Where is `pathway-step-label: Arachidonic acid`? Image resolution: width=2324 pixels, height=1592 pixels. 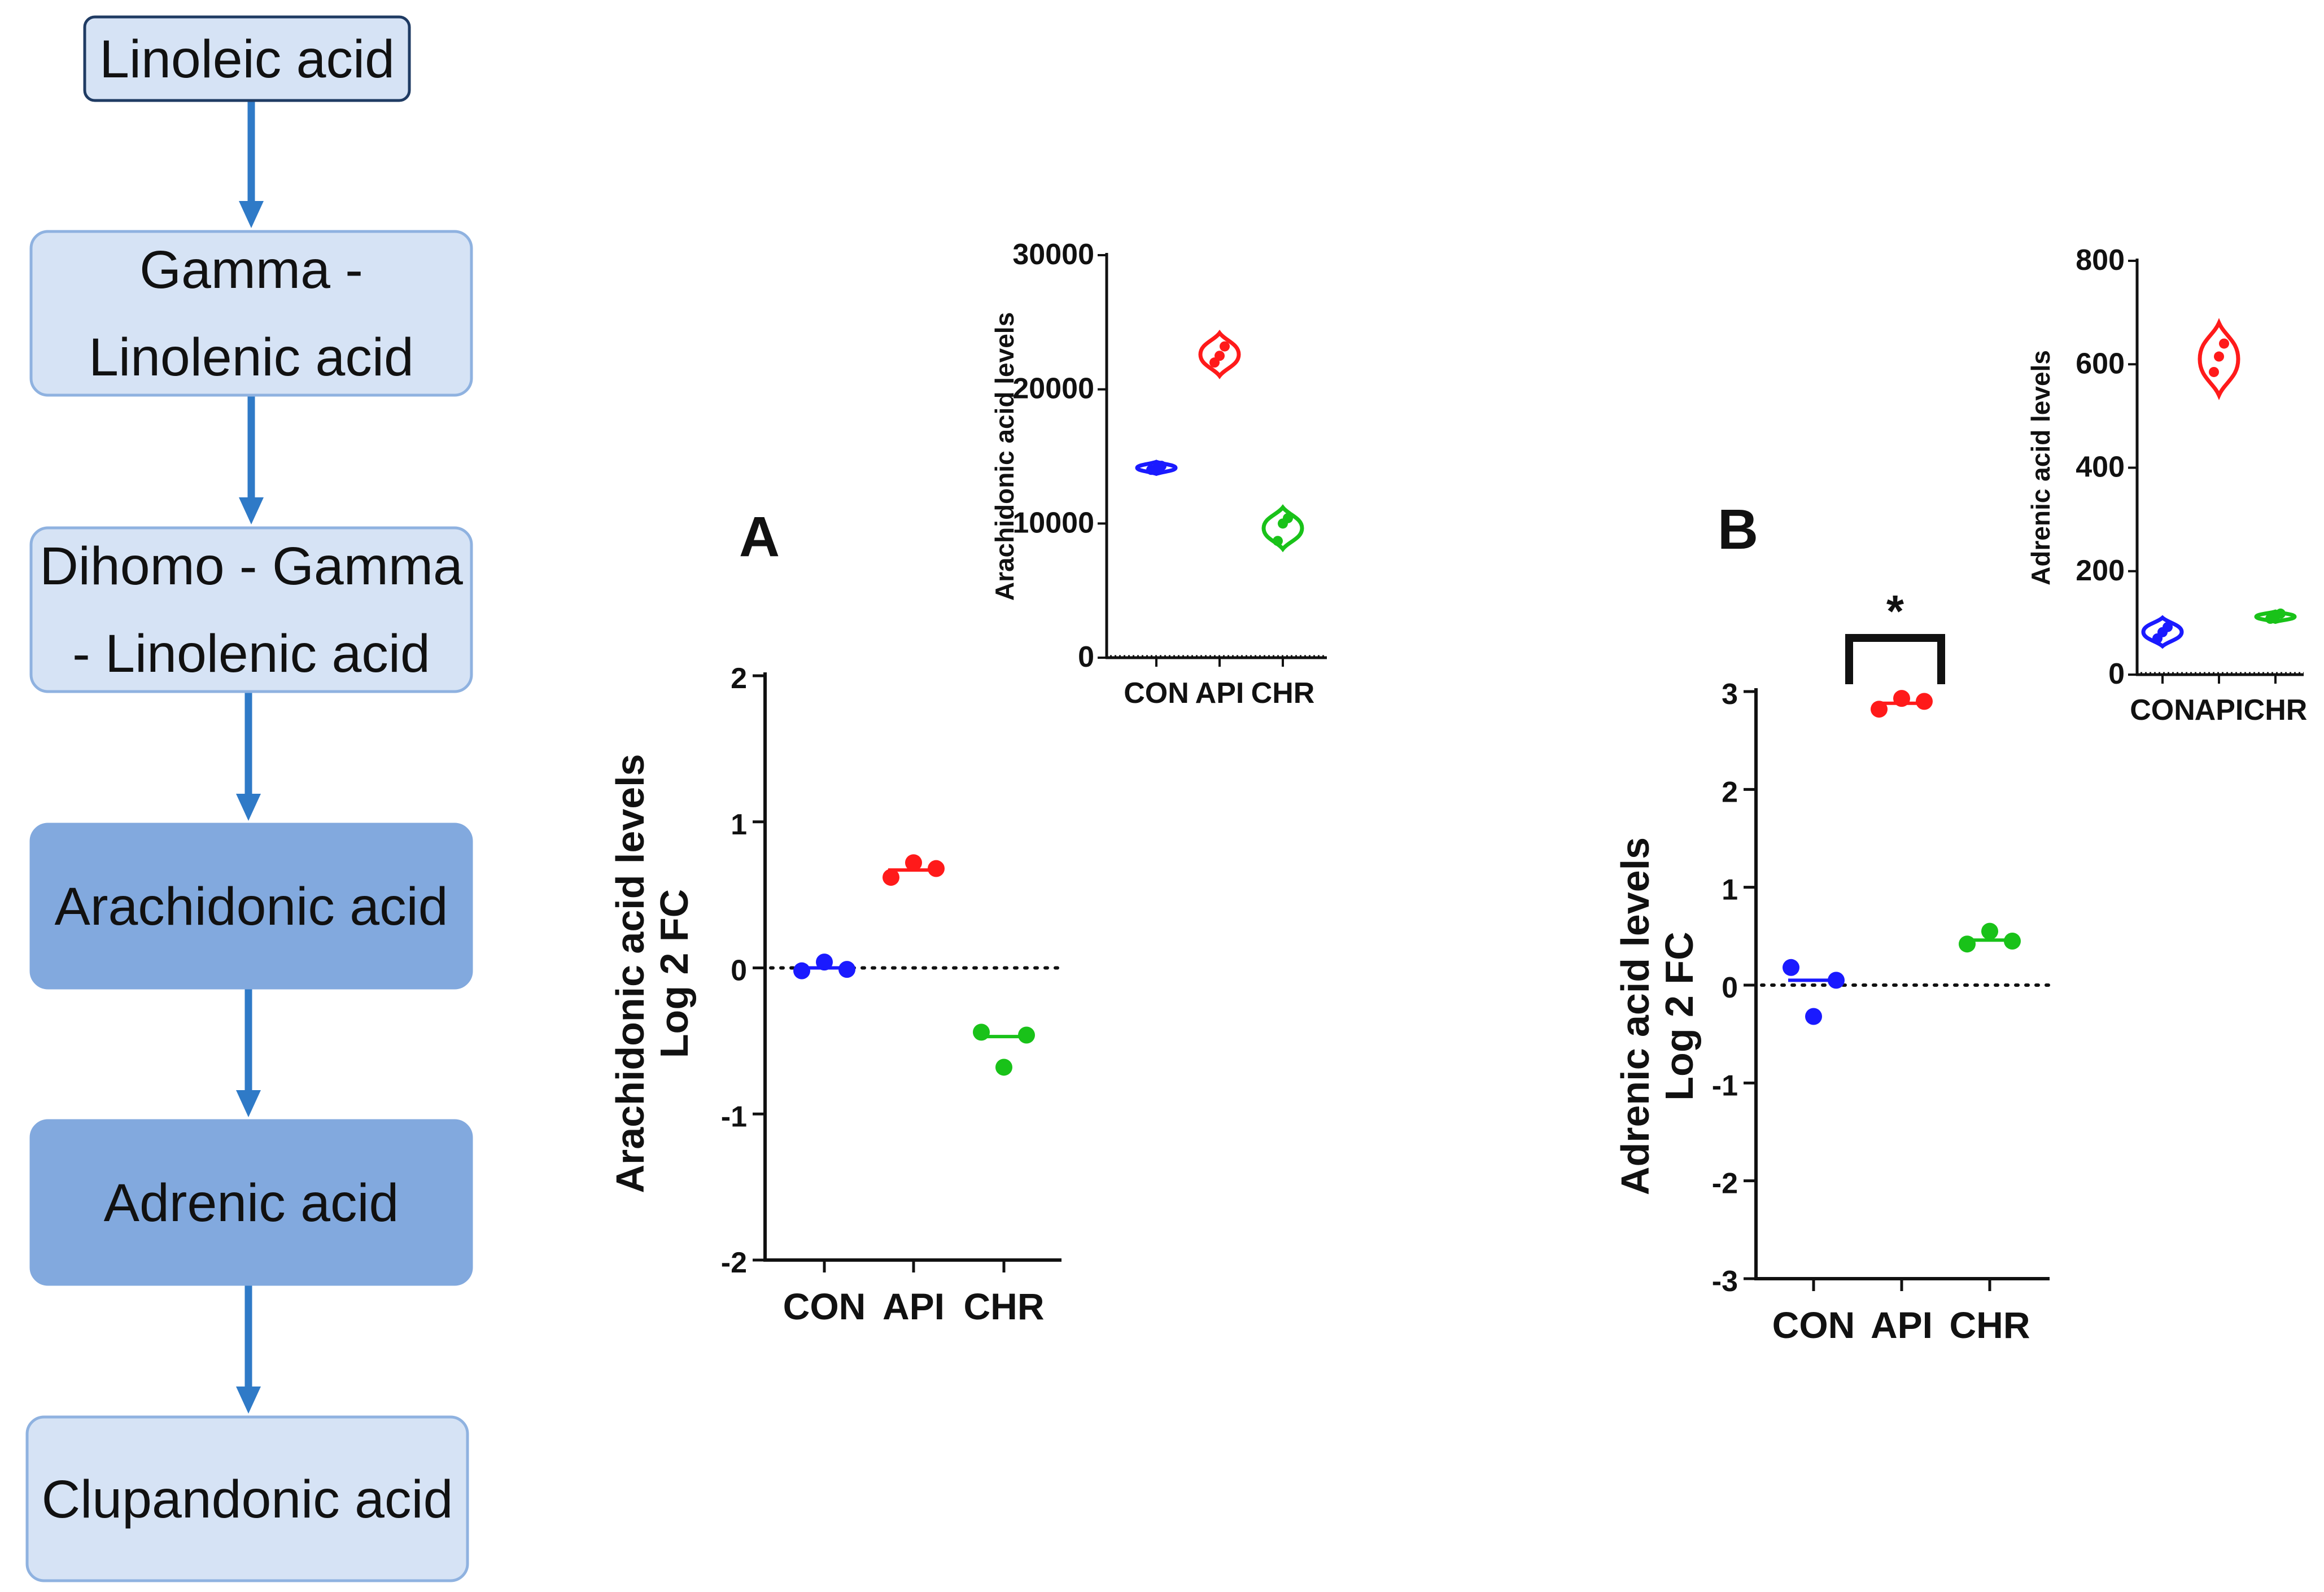
pathway-step-label: Arachidonic acid is located at coordinates (251, 907).